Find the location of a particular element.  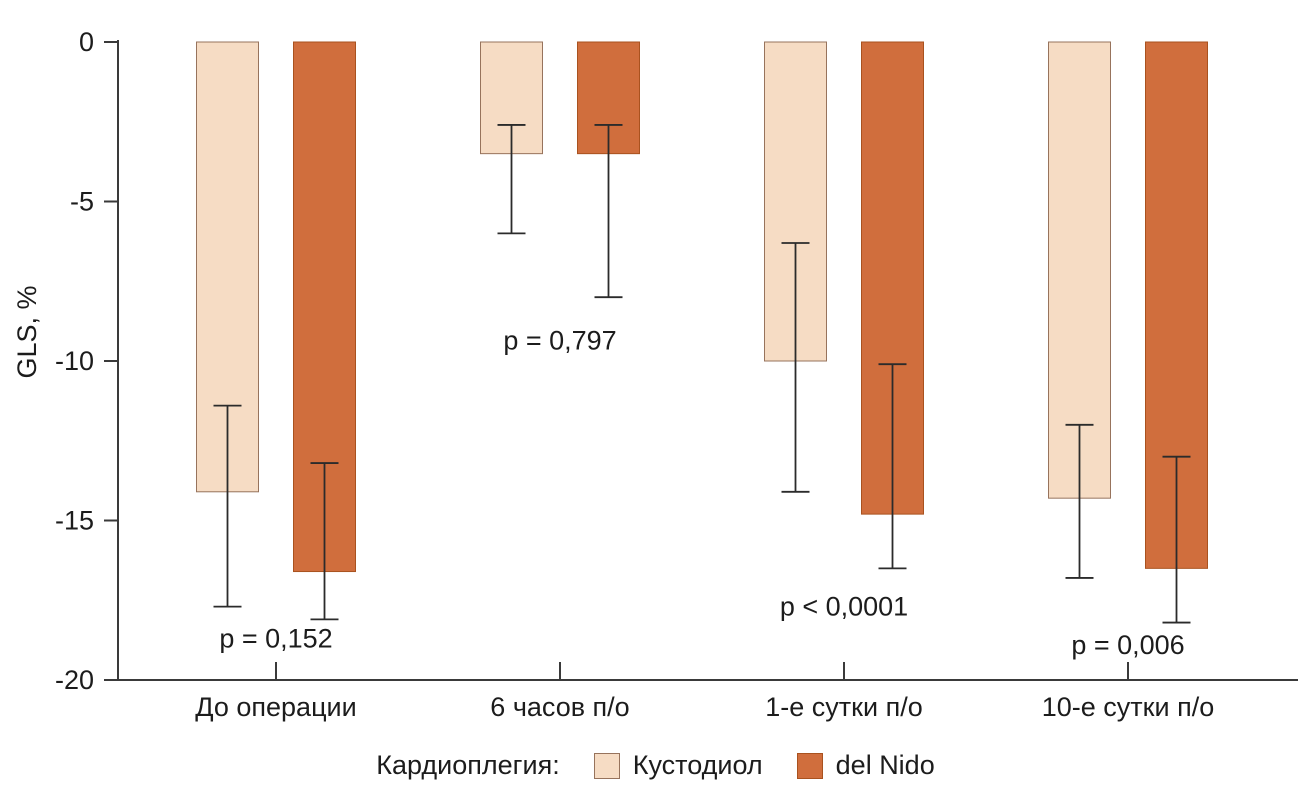

category-label-3: 10-е сутки п/о is located at coordinates (1128, 707).